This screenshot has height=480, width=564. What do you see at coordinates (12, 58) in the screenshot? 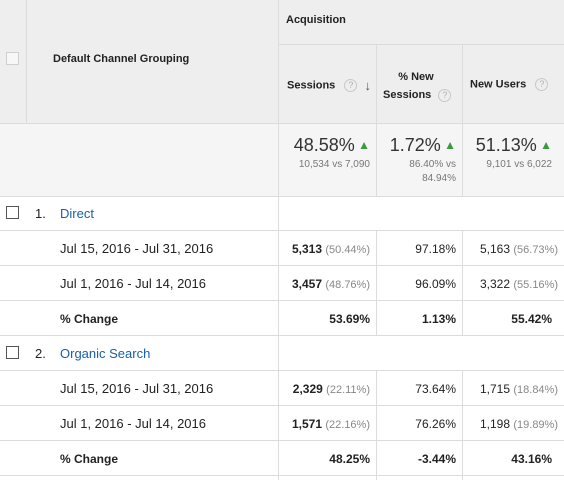
I see `select-all-checkbox` at bounding box center [12, 58].